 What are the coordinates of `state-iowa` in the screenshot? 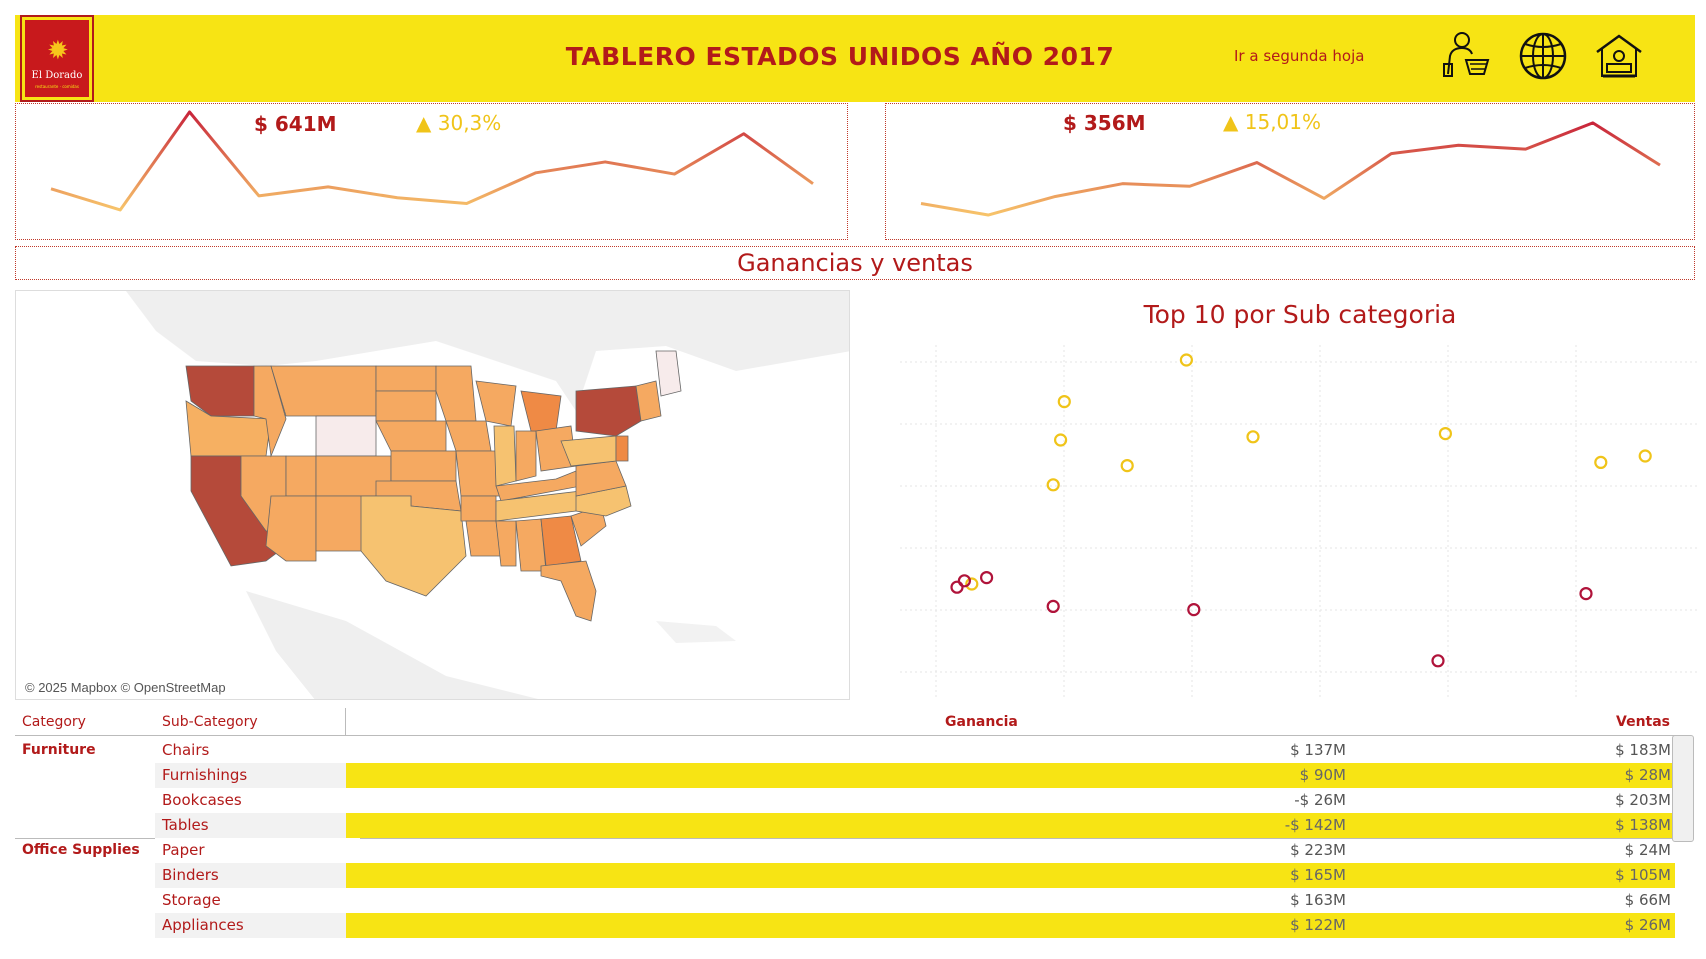 It's located at (468, 436).